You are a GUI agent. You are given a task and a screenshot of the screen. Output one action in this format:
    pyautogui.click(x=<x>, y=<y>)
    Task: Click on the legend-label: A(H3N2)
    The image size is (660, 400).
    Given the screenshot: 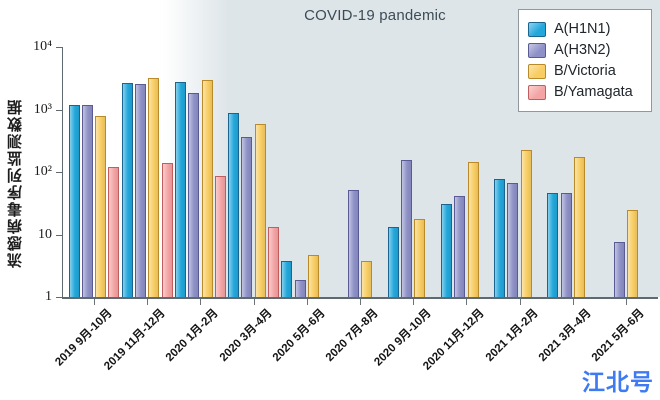 What is the action you would take?
    pyautogui.click(x=582, y=50)
    